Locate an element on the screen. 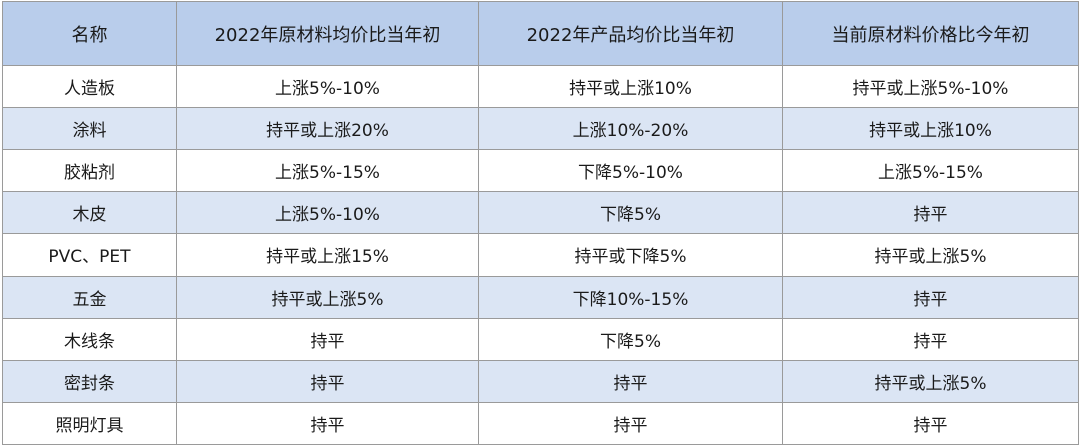 The width and height of the screenshot is (1080, 446). cell-current-price: 持平或上涨5%-10% is located at coordinates (930, 86).